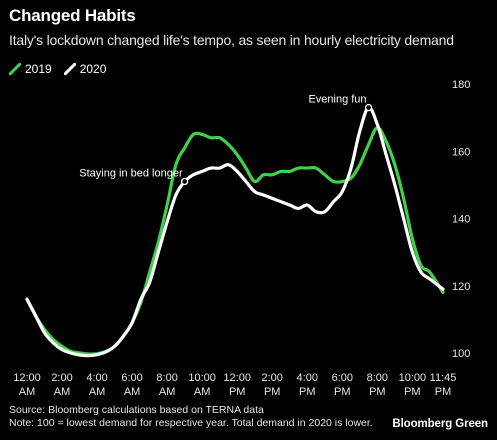 This screenshot has width=497, height=440. I want to click on legend: 2019 2020, so click(63, 69).